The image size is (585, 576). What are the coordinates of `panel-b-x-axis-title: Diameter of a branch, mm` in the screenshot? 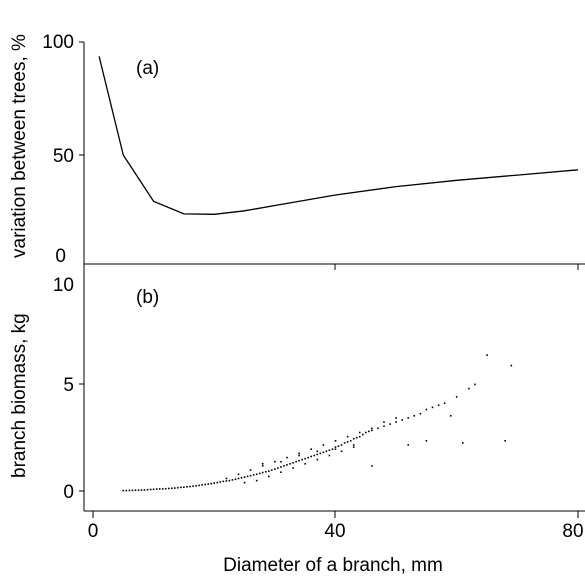 It's located at (333, 565).